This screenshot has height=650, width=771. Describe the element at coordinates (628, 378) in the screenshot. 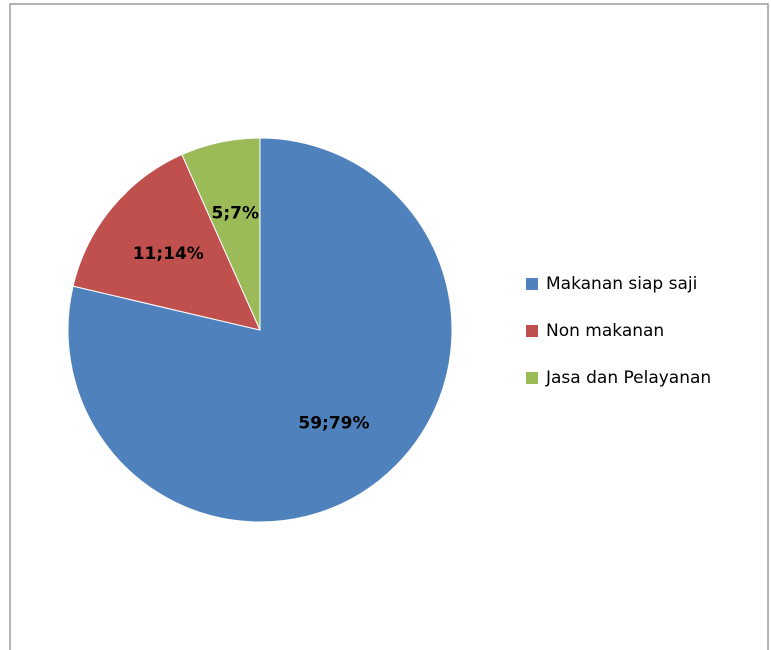

I see `legend-label: Jasa dan Pelayanan` at that location.